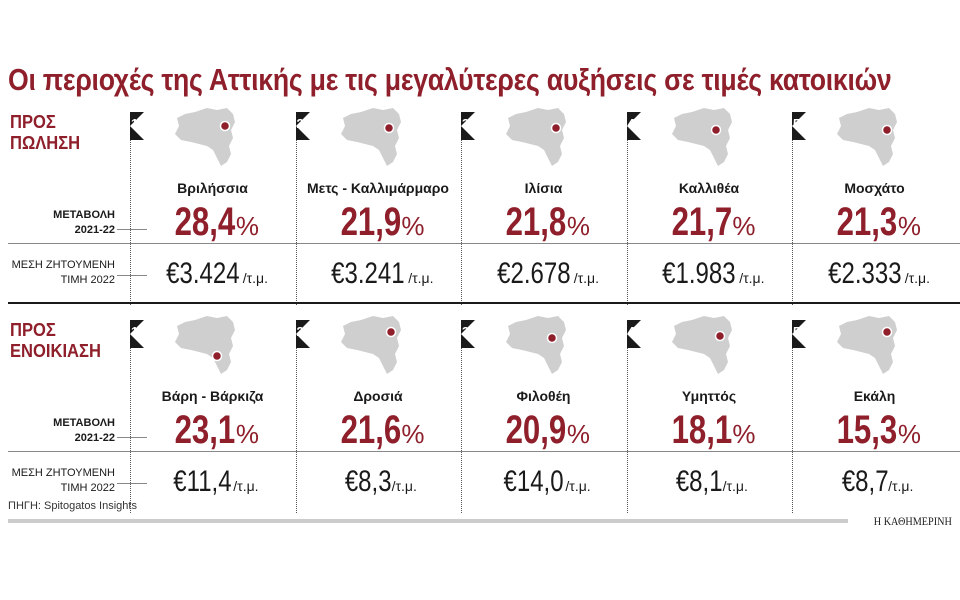 This screenshot has width=960, height=600. I want to click on rank-number: 1, so click(135, 331).